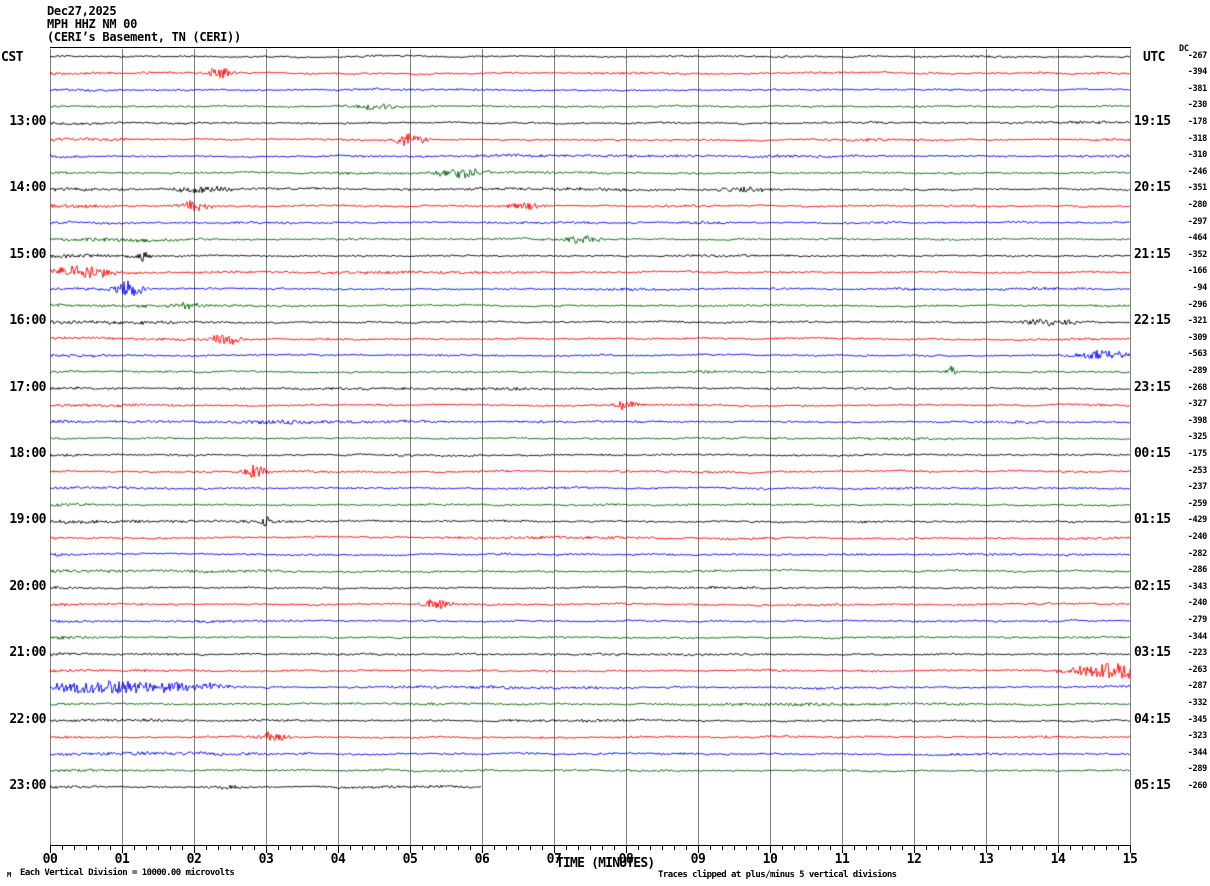  Describe the element at coordinates (1152, 785) in the screenshot. I see `utc-hour-label: 05:15` at that location.